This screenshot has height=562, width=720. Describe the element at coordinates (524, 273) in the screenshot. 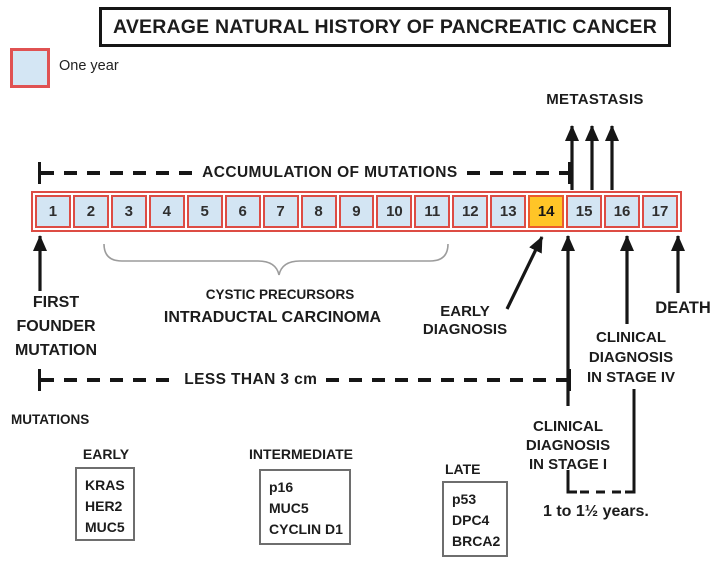

I see `early-diagnosis-arrow` at that location.